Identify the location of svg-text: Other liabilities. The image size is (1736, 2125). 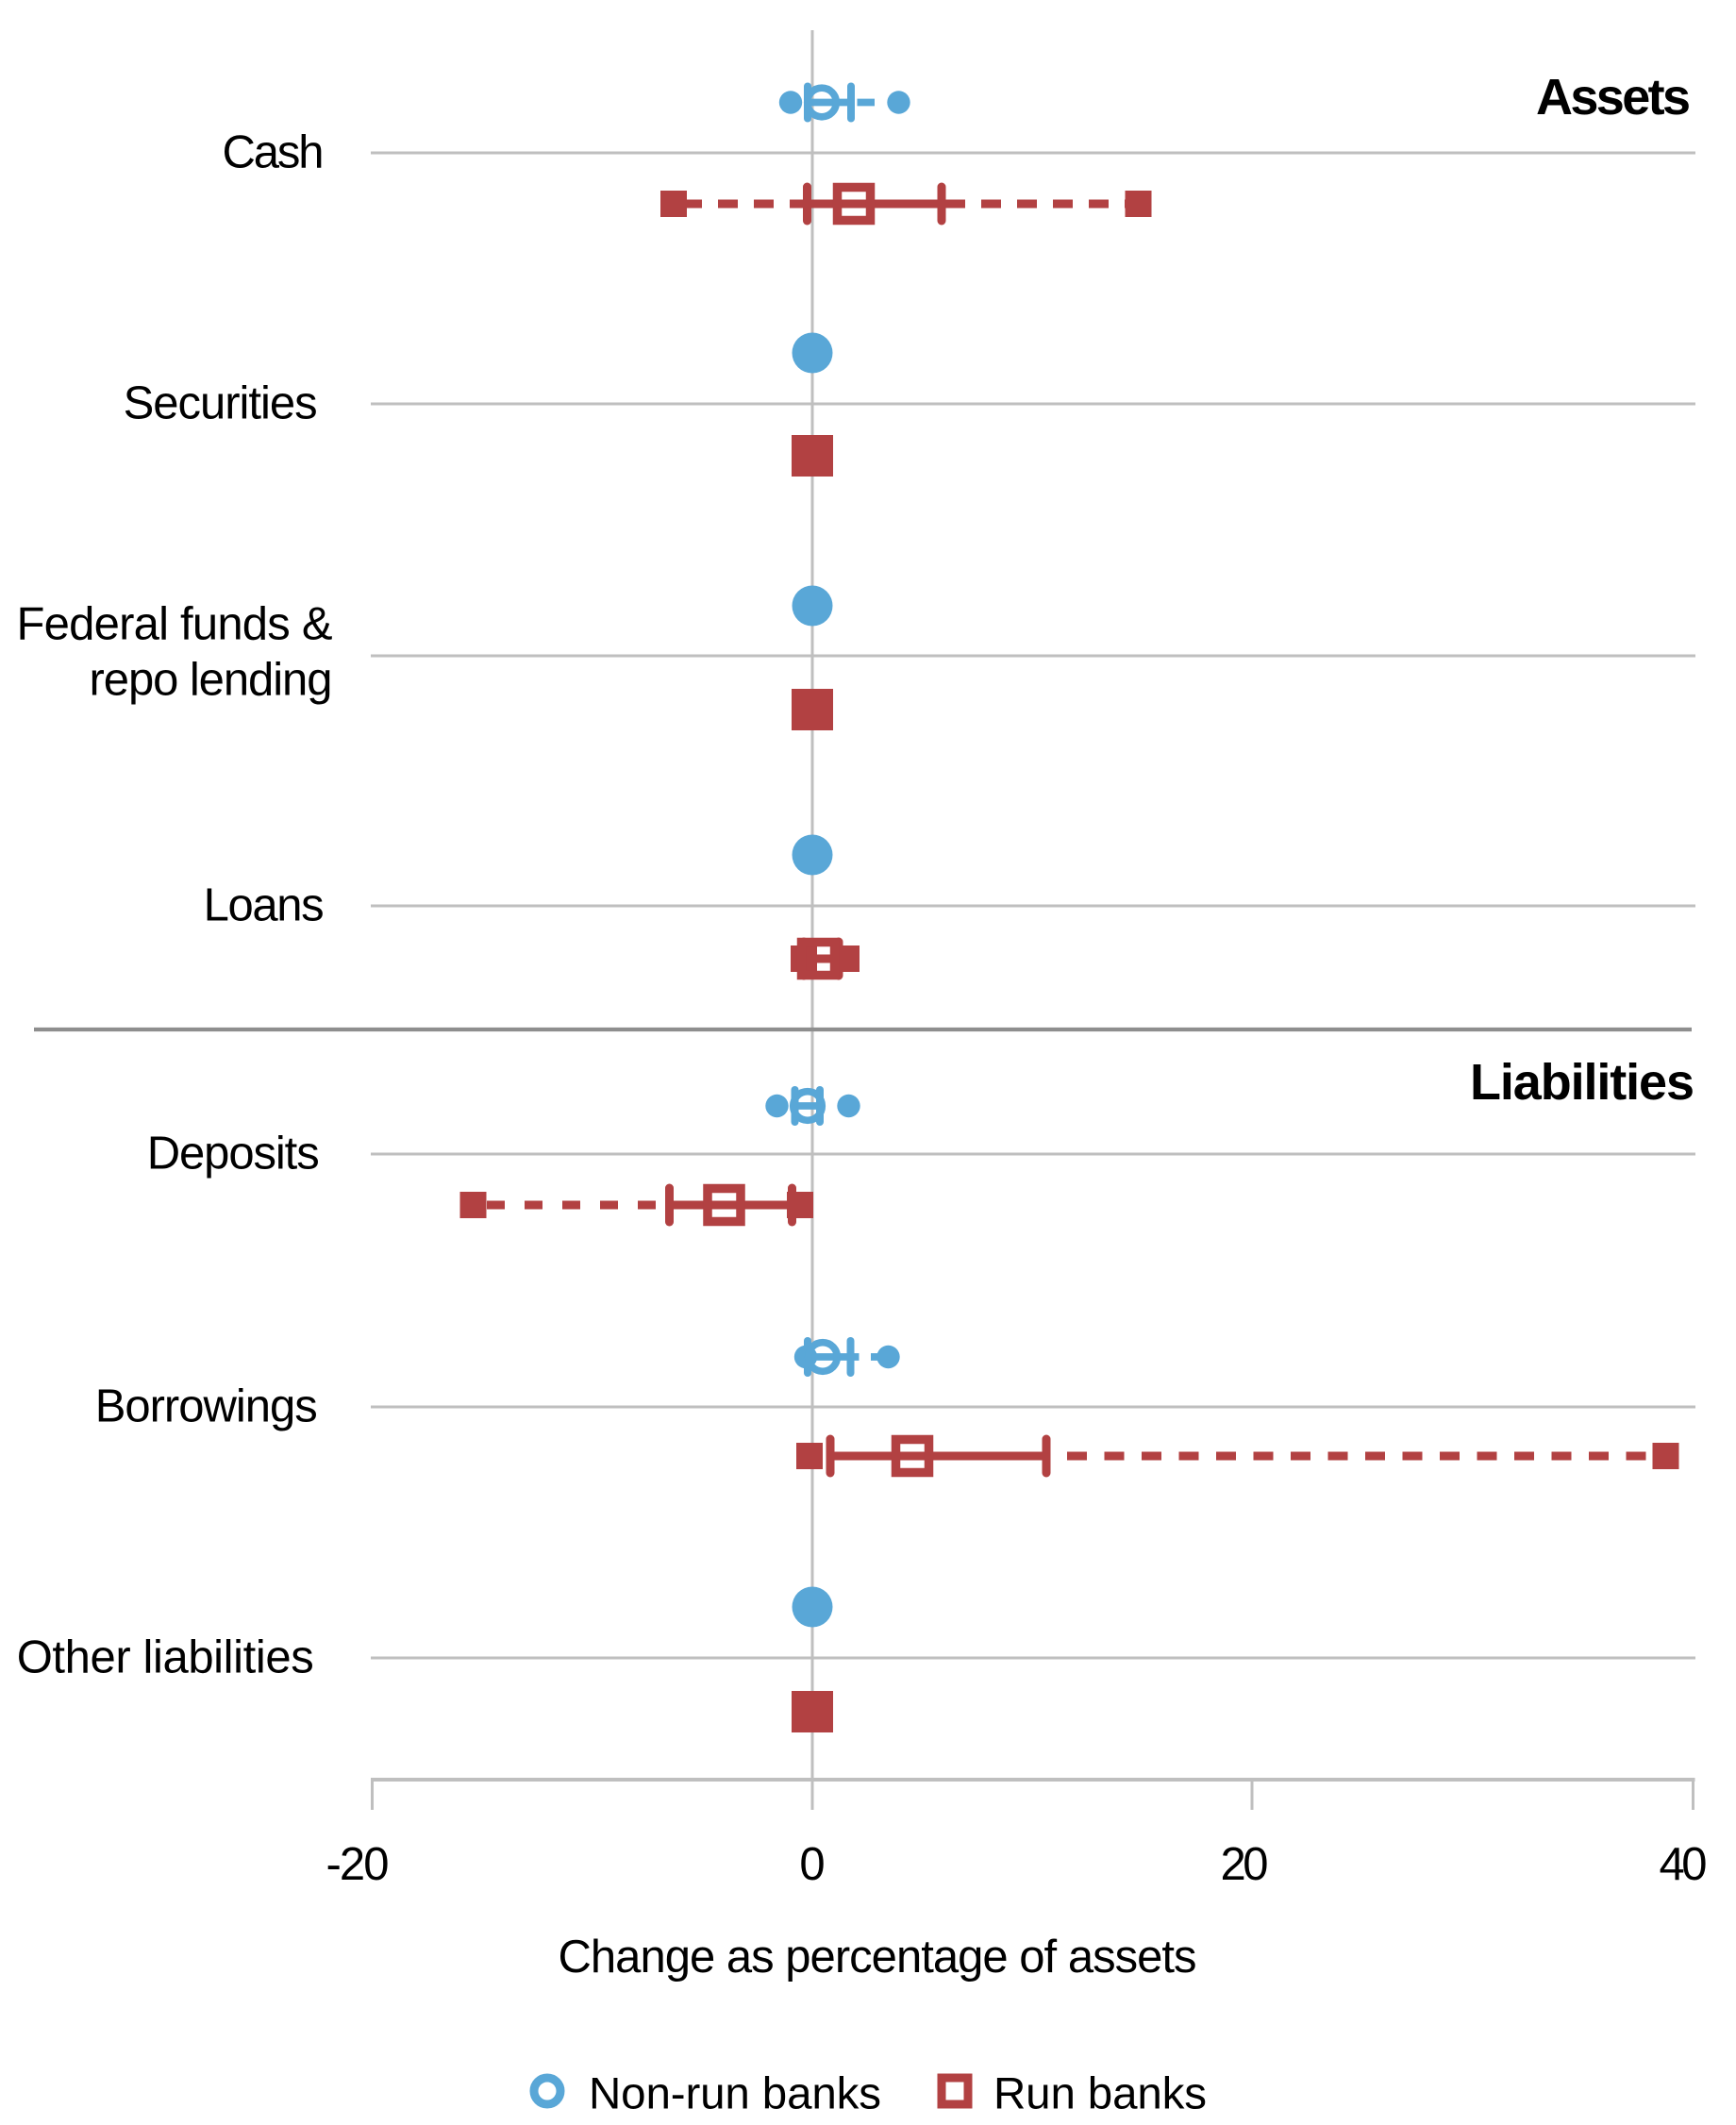
(166, 1657).